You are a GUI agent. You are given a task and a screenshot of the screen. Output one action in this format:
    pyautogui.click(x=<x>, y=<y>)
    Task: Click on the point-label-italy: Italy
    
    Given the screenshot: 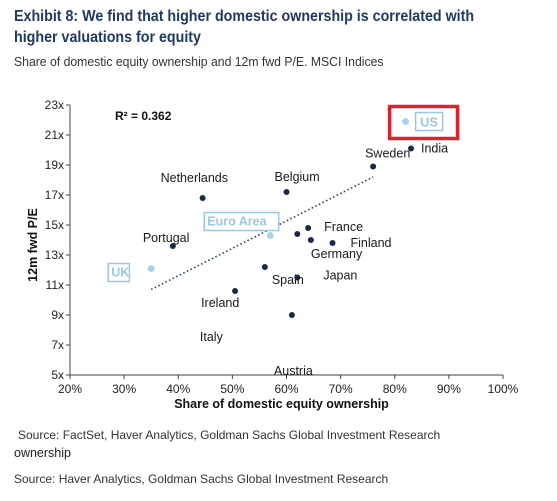 What is the action you would take?
    pyautogui.click(x=212, y=337)
    